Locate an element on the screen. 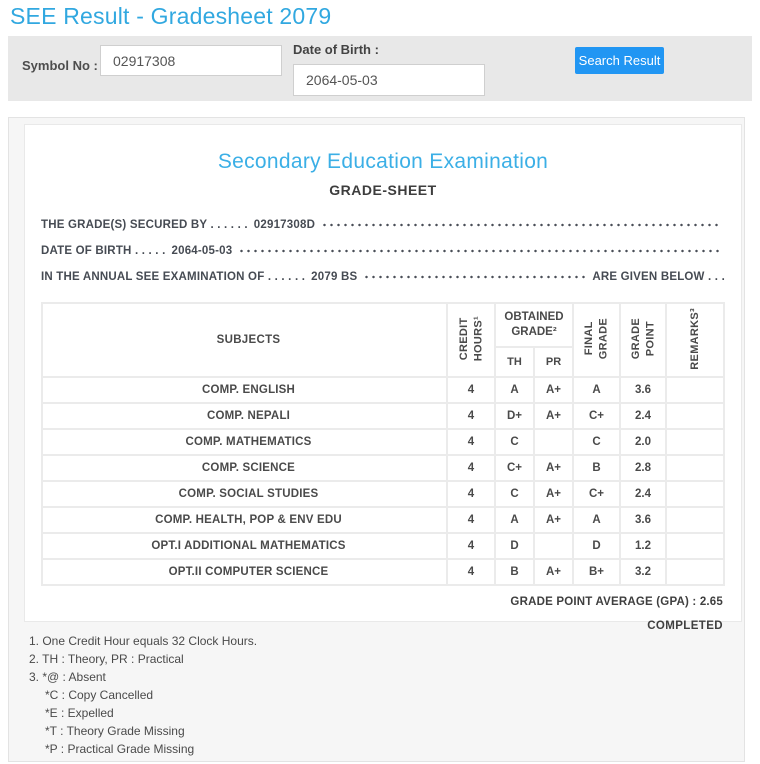  footnote-subitem: *P : Practical Grade Missing is located at coordinates (120, 749).